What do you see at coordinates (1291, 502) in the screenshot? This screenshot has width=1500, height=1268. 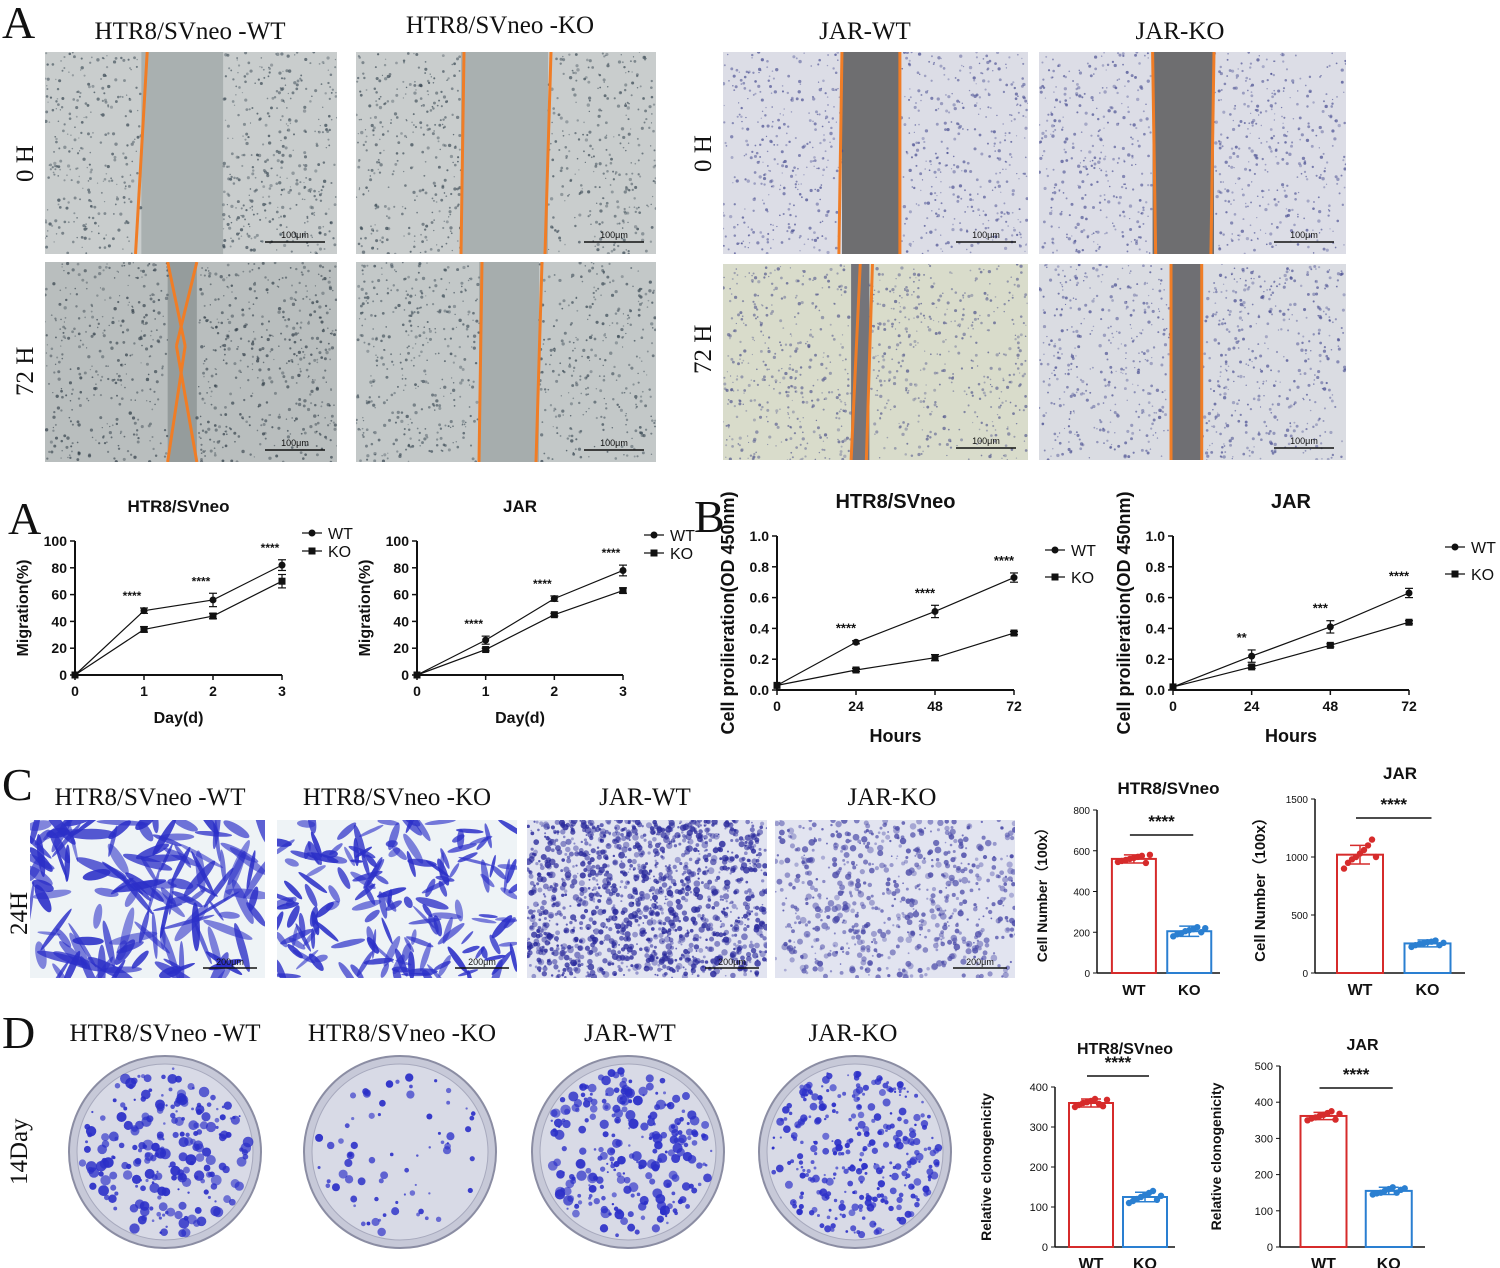 I see `chart-title: JAR` at bounding box center [1291, 502].